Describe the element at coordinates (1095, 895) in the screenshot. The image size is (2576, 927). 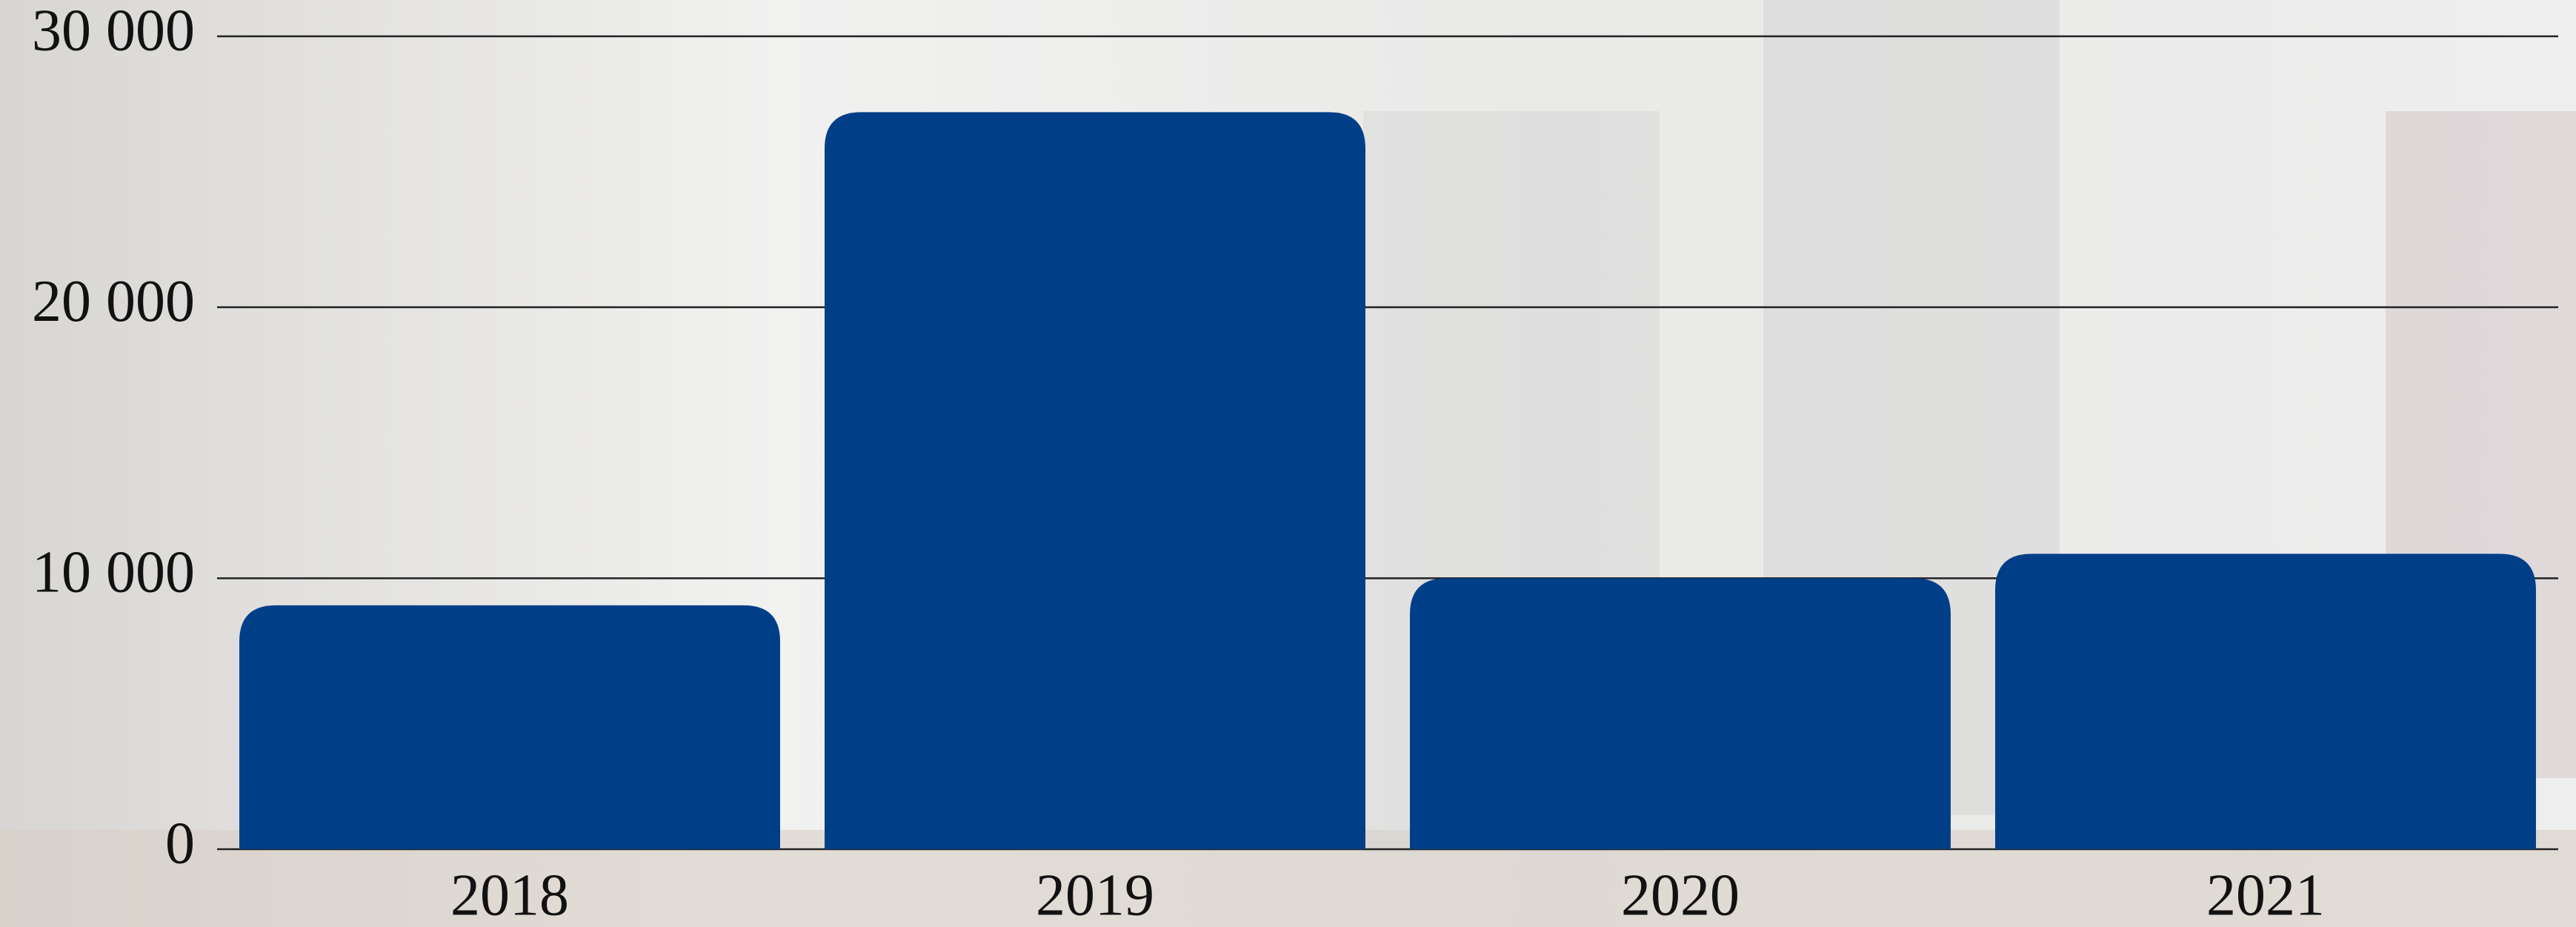
I see `x-tick-label: 2019` at that location.